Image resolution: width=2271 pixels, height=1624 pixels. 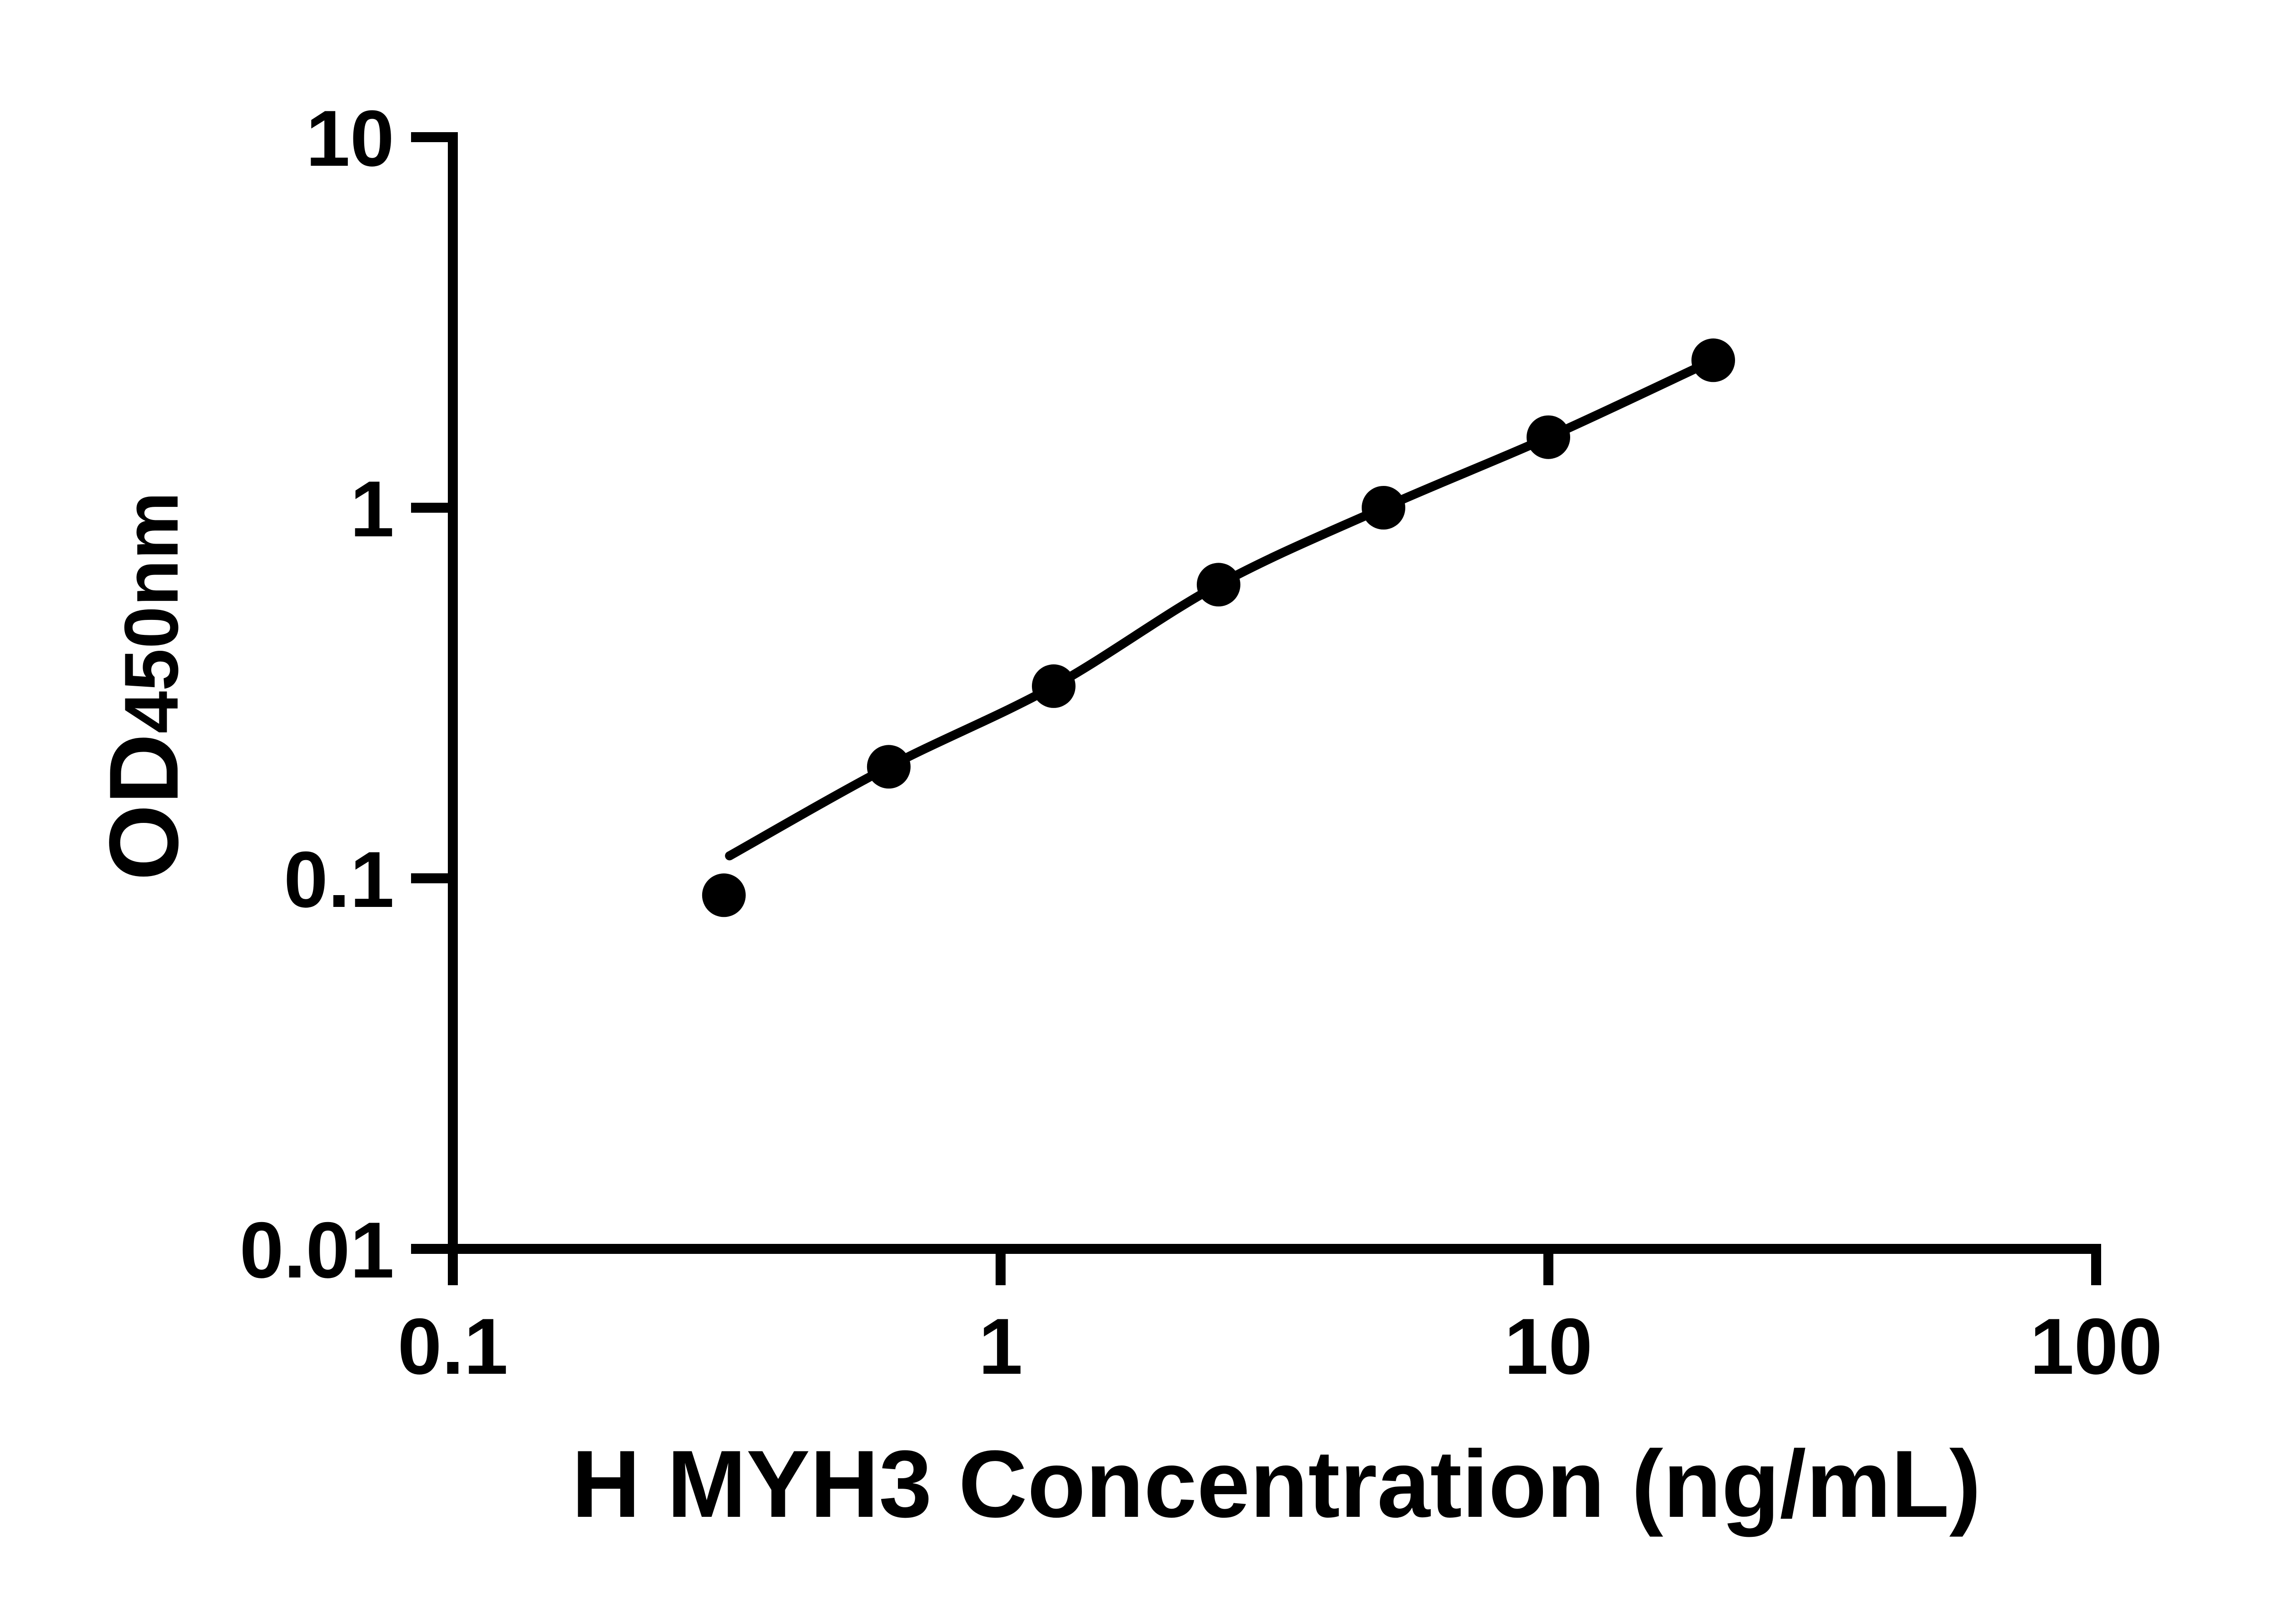 I want to click on y-tick-labels: 10 1 0.1 0.01, so click(x=316, y=694).